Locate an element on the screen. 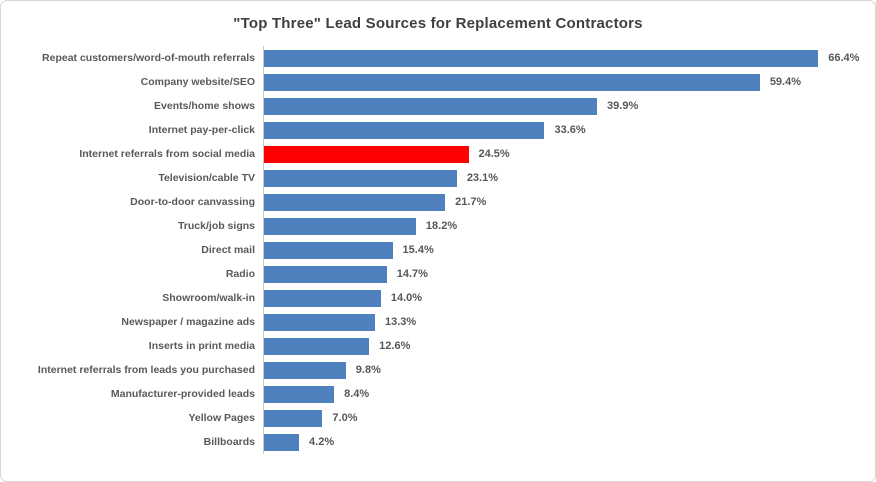  category-label: Yellow Pages is located at coordinates (221, 418).